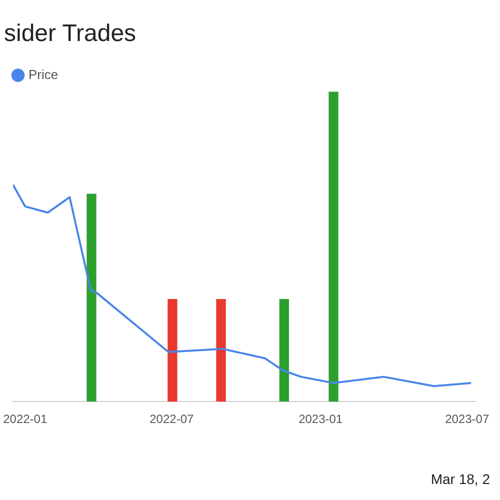  Describe the element at coordinates (25, 419) in the screenshot. I see `x-tick-label: 2022-01` at that location.